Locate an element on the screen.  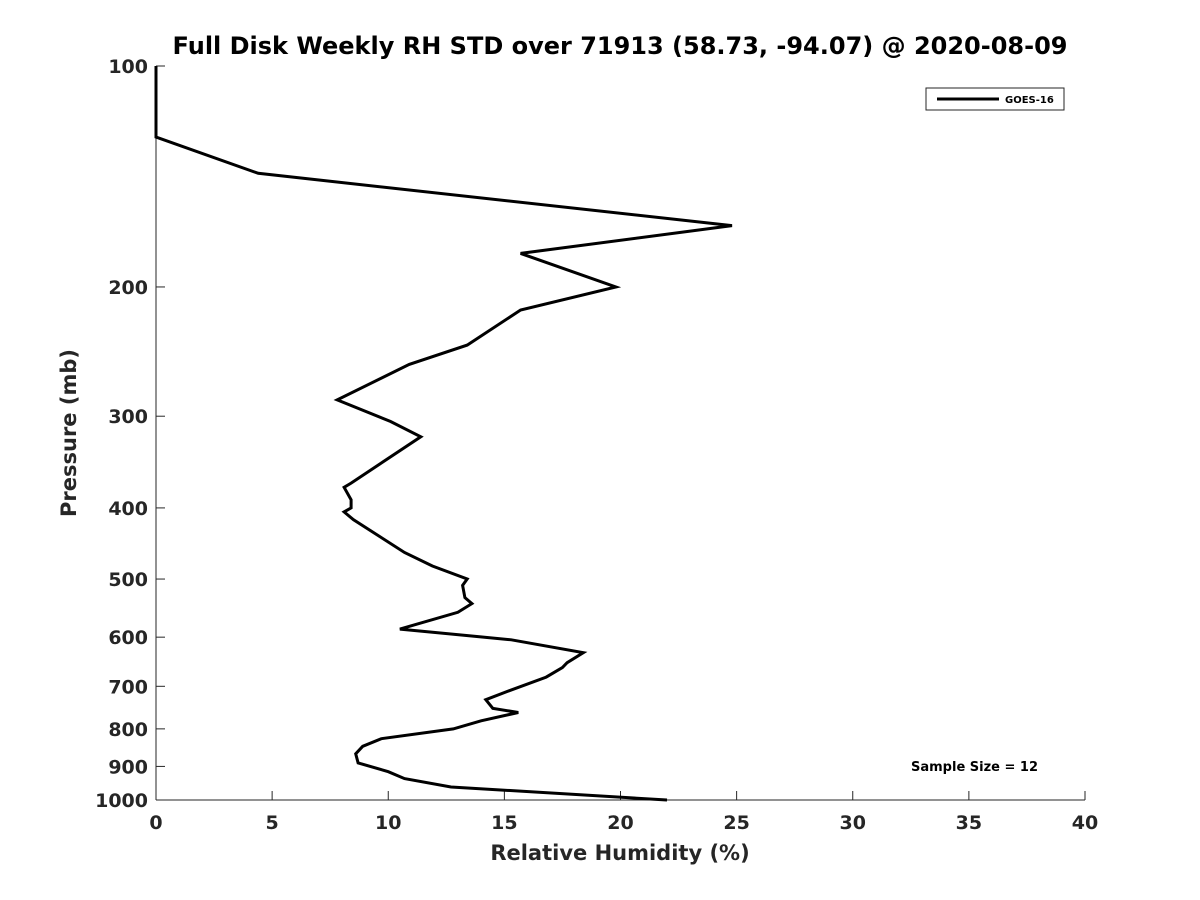
x-tick-label: 10 is located at coordinates (388, 823).